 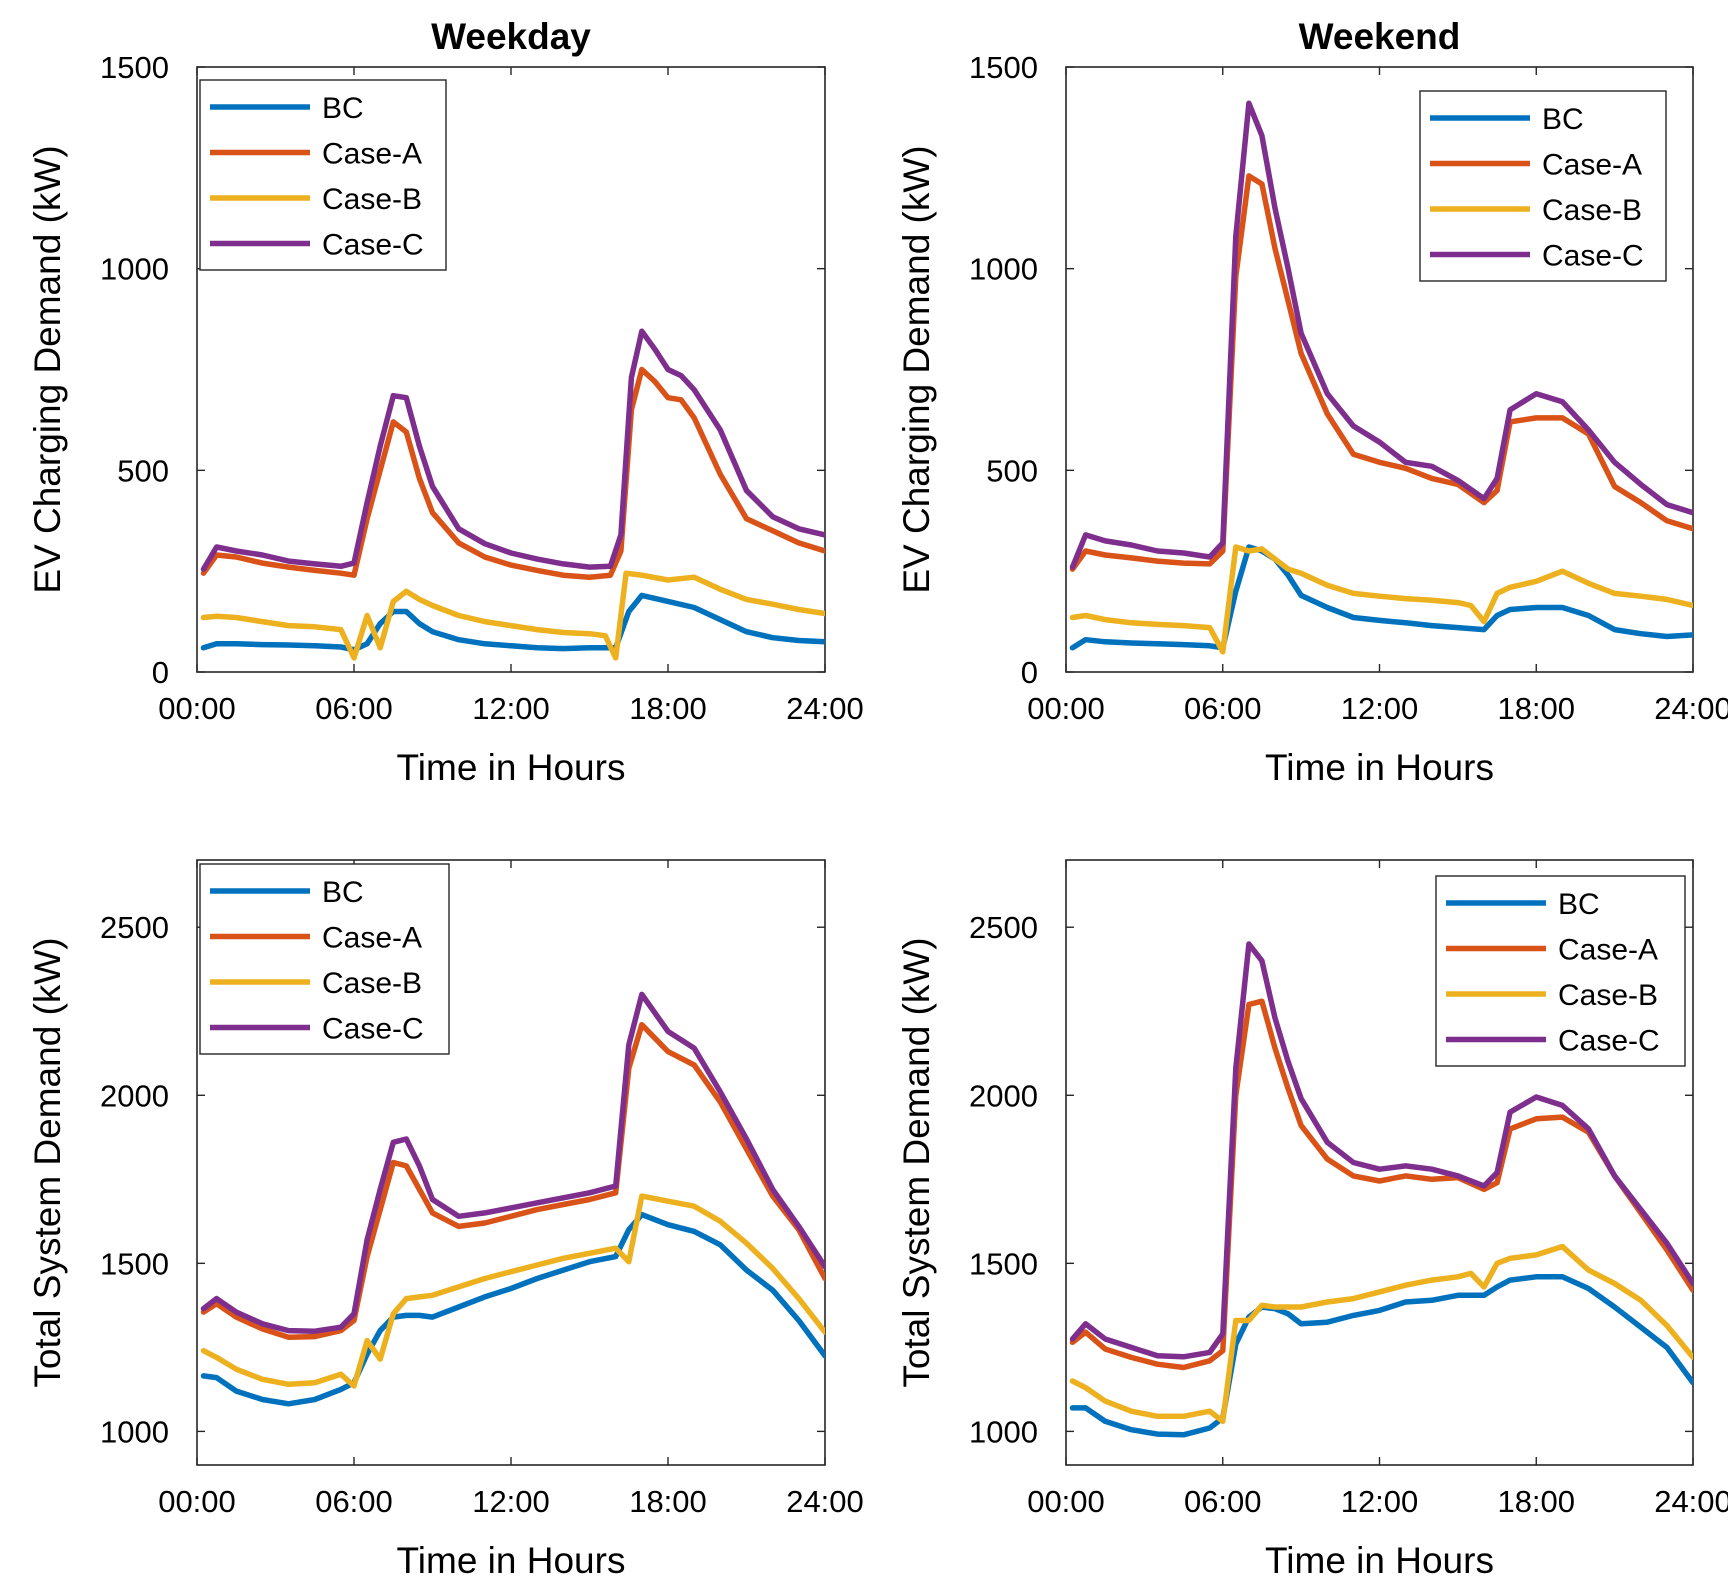 What do you see at coordinates (1380, 36) in the screenshot?
I see `chart-title: Weekend` at bounding box center [1380, 36].